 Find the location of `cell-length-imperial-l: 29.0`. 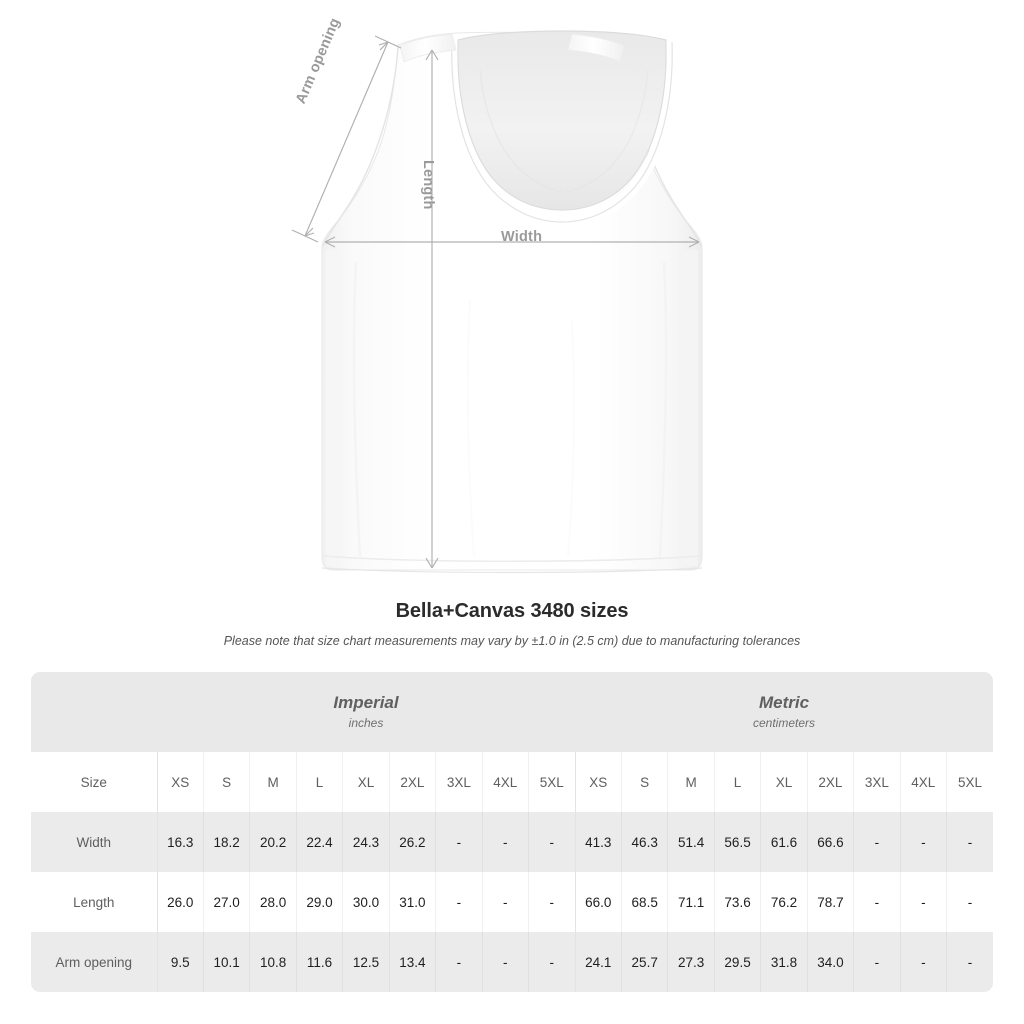

cell-length-imperial-l: 29.0 is located at coordinates (319, 902).